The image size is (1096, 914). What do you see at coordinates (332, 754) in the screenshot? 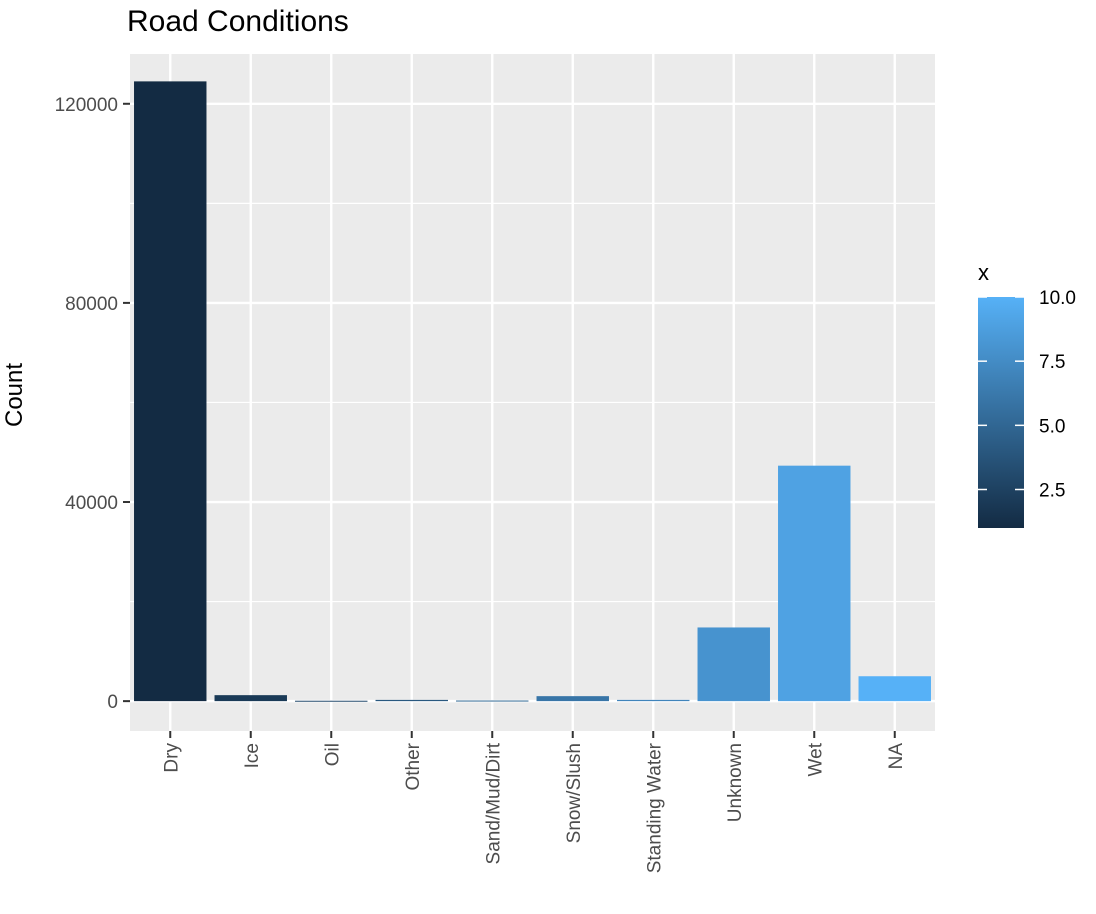
I see `x-tick-label: Oil` at bounding box center [332, 754].